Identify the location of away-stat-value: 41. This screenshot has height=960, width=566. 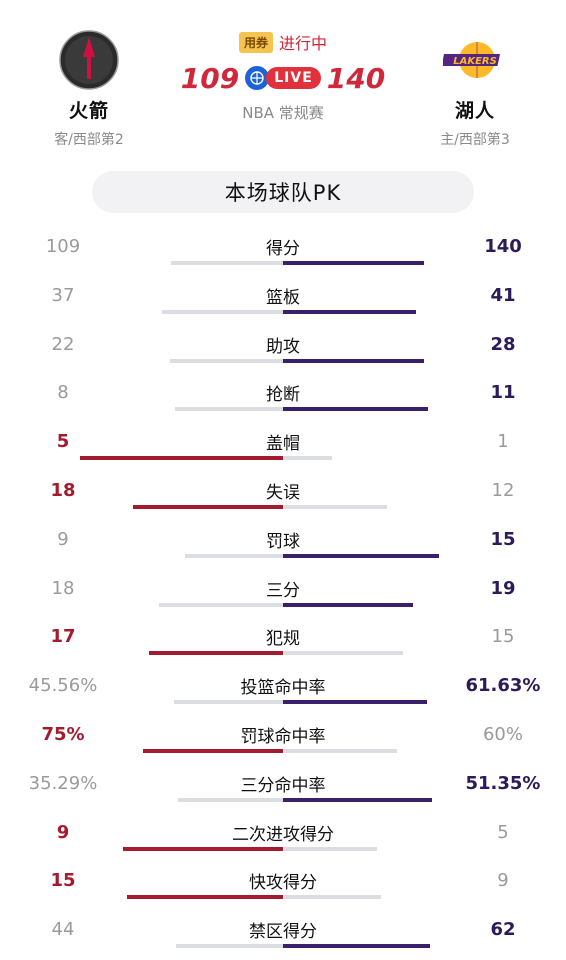
(503, 295).